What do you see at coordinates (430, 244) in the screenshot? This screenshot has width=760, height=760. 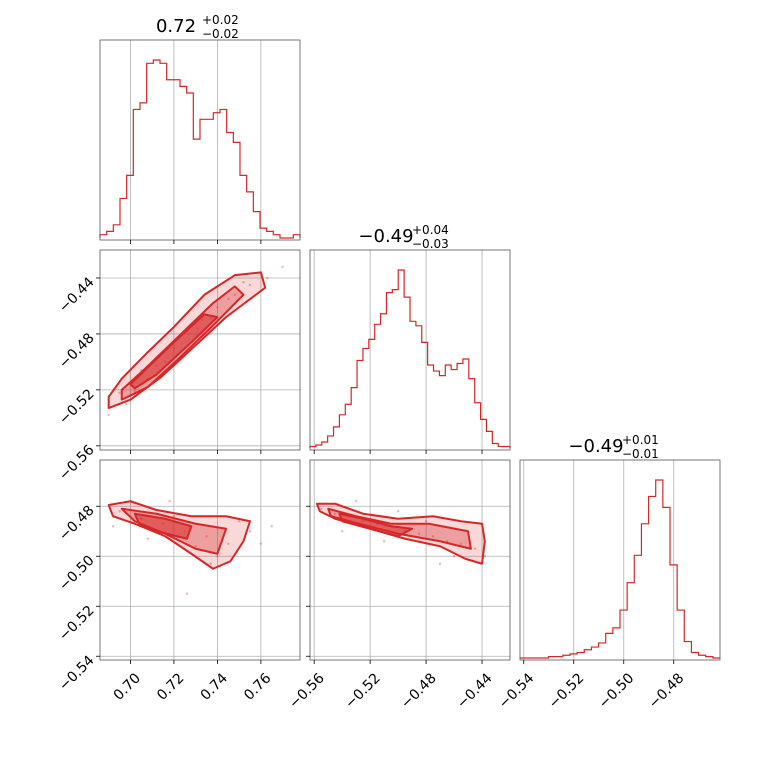 I see `panel-title-lower-1: −0.03` at bounding box center [430, 244].